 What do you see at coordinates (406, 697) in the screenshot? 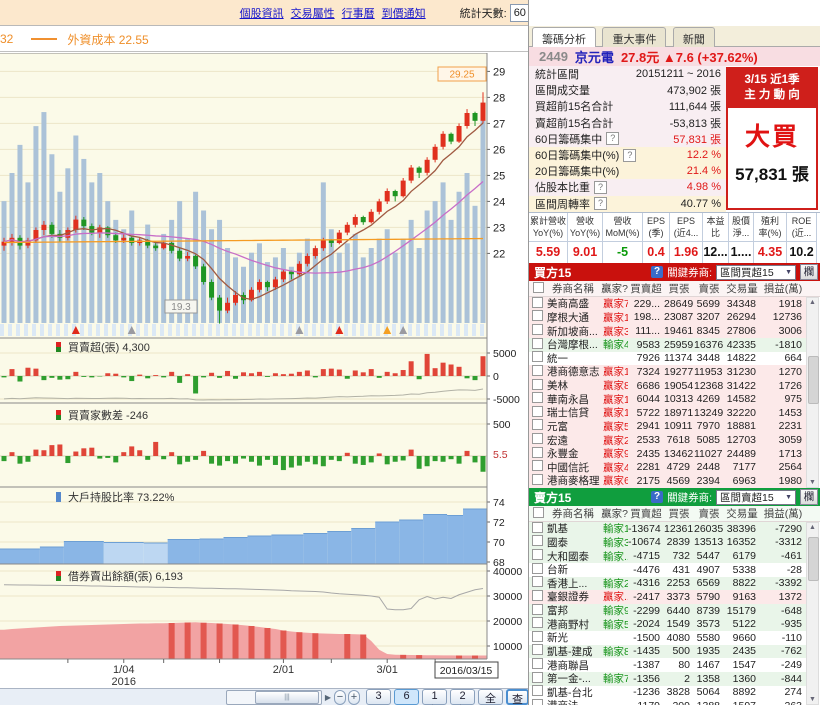
I see `range-button: 6月` at bounding box center [406, 697].